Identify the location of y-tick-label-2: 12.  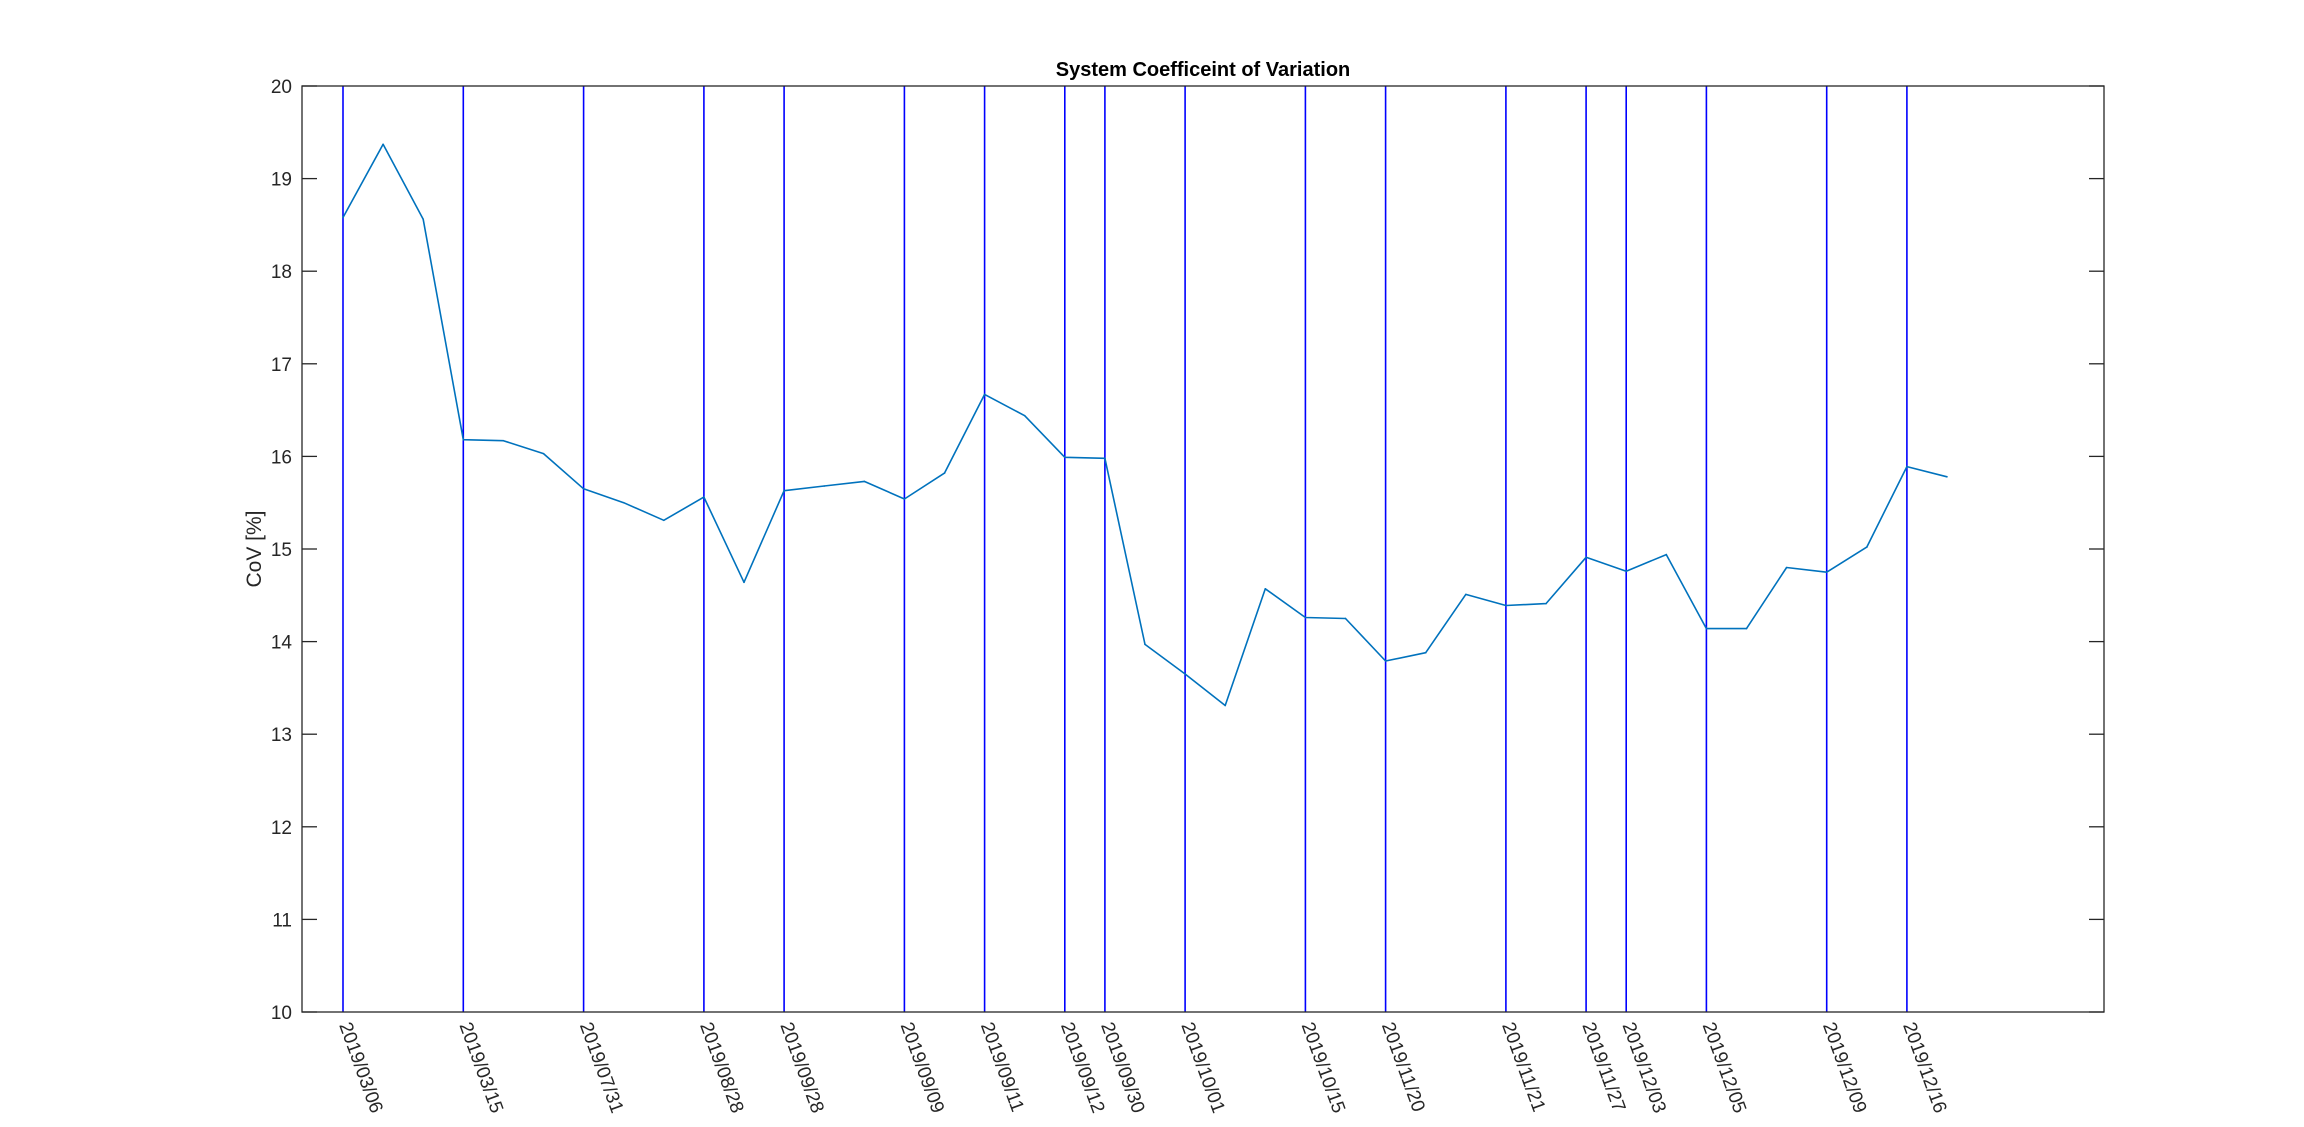
(281, 828).